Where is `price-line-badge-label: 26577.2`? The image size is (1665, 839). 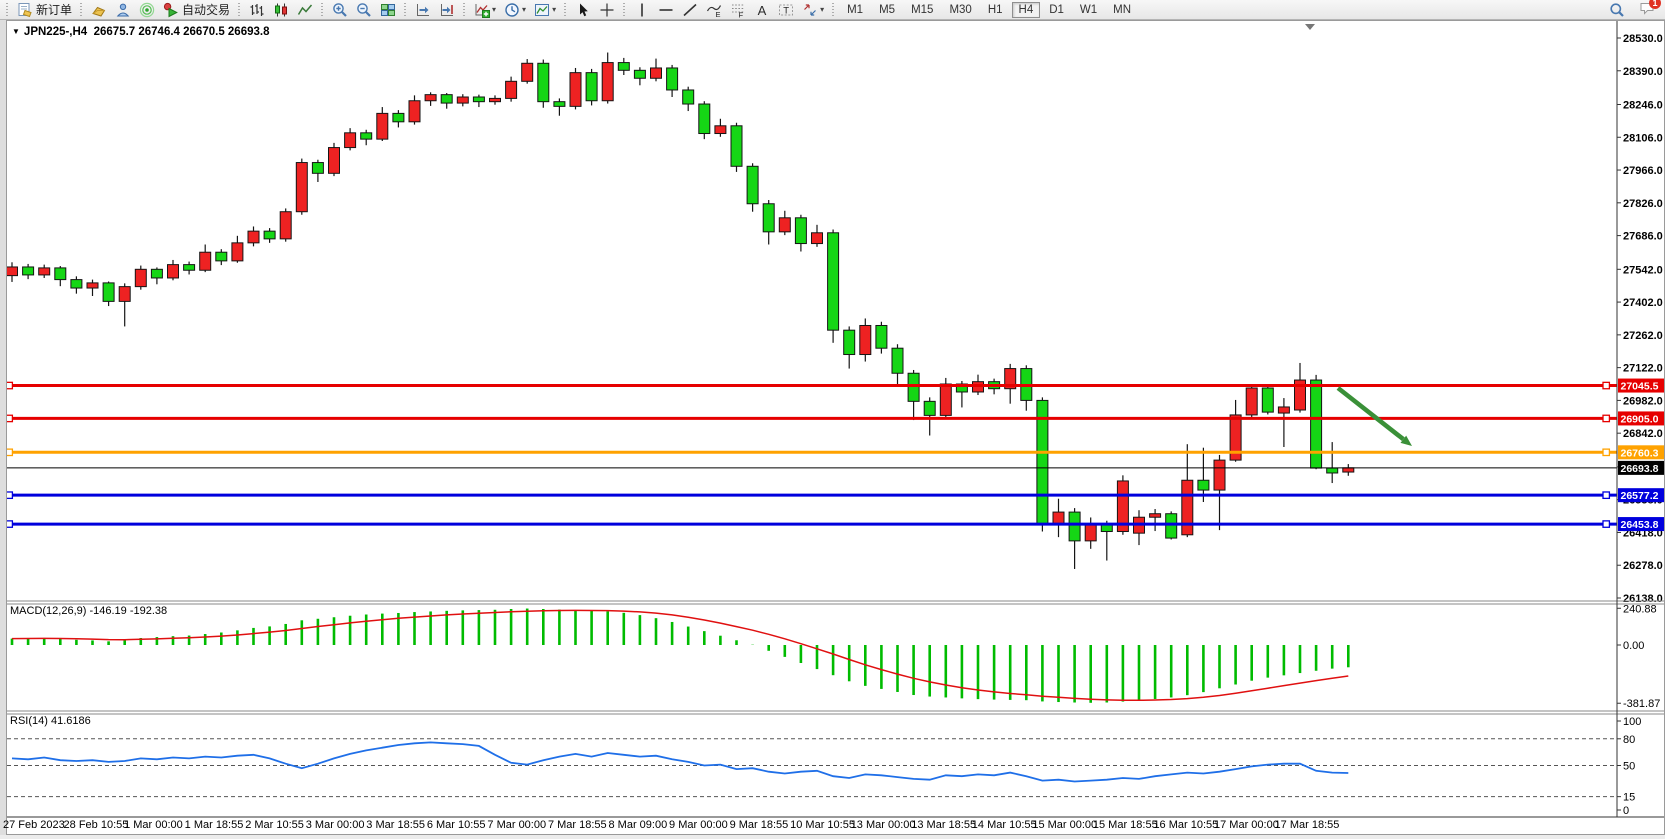
price-line-badge-label: 26577.2 is located at coordinates (1640, 496).